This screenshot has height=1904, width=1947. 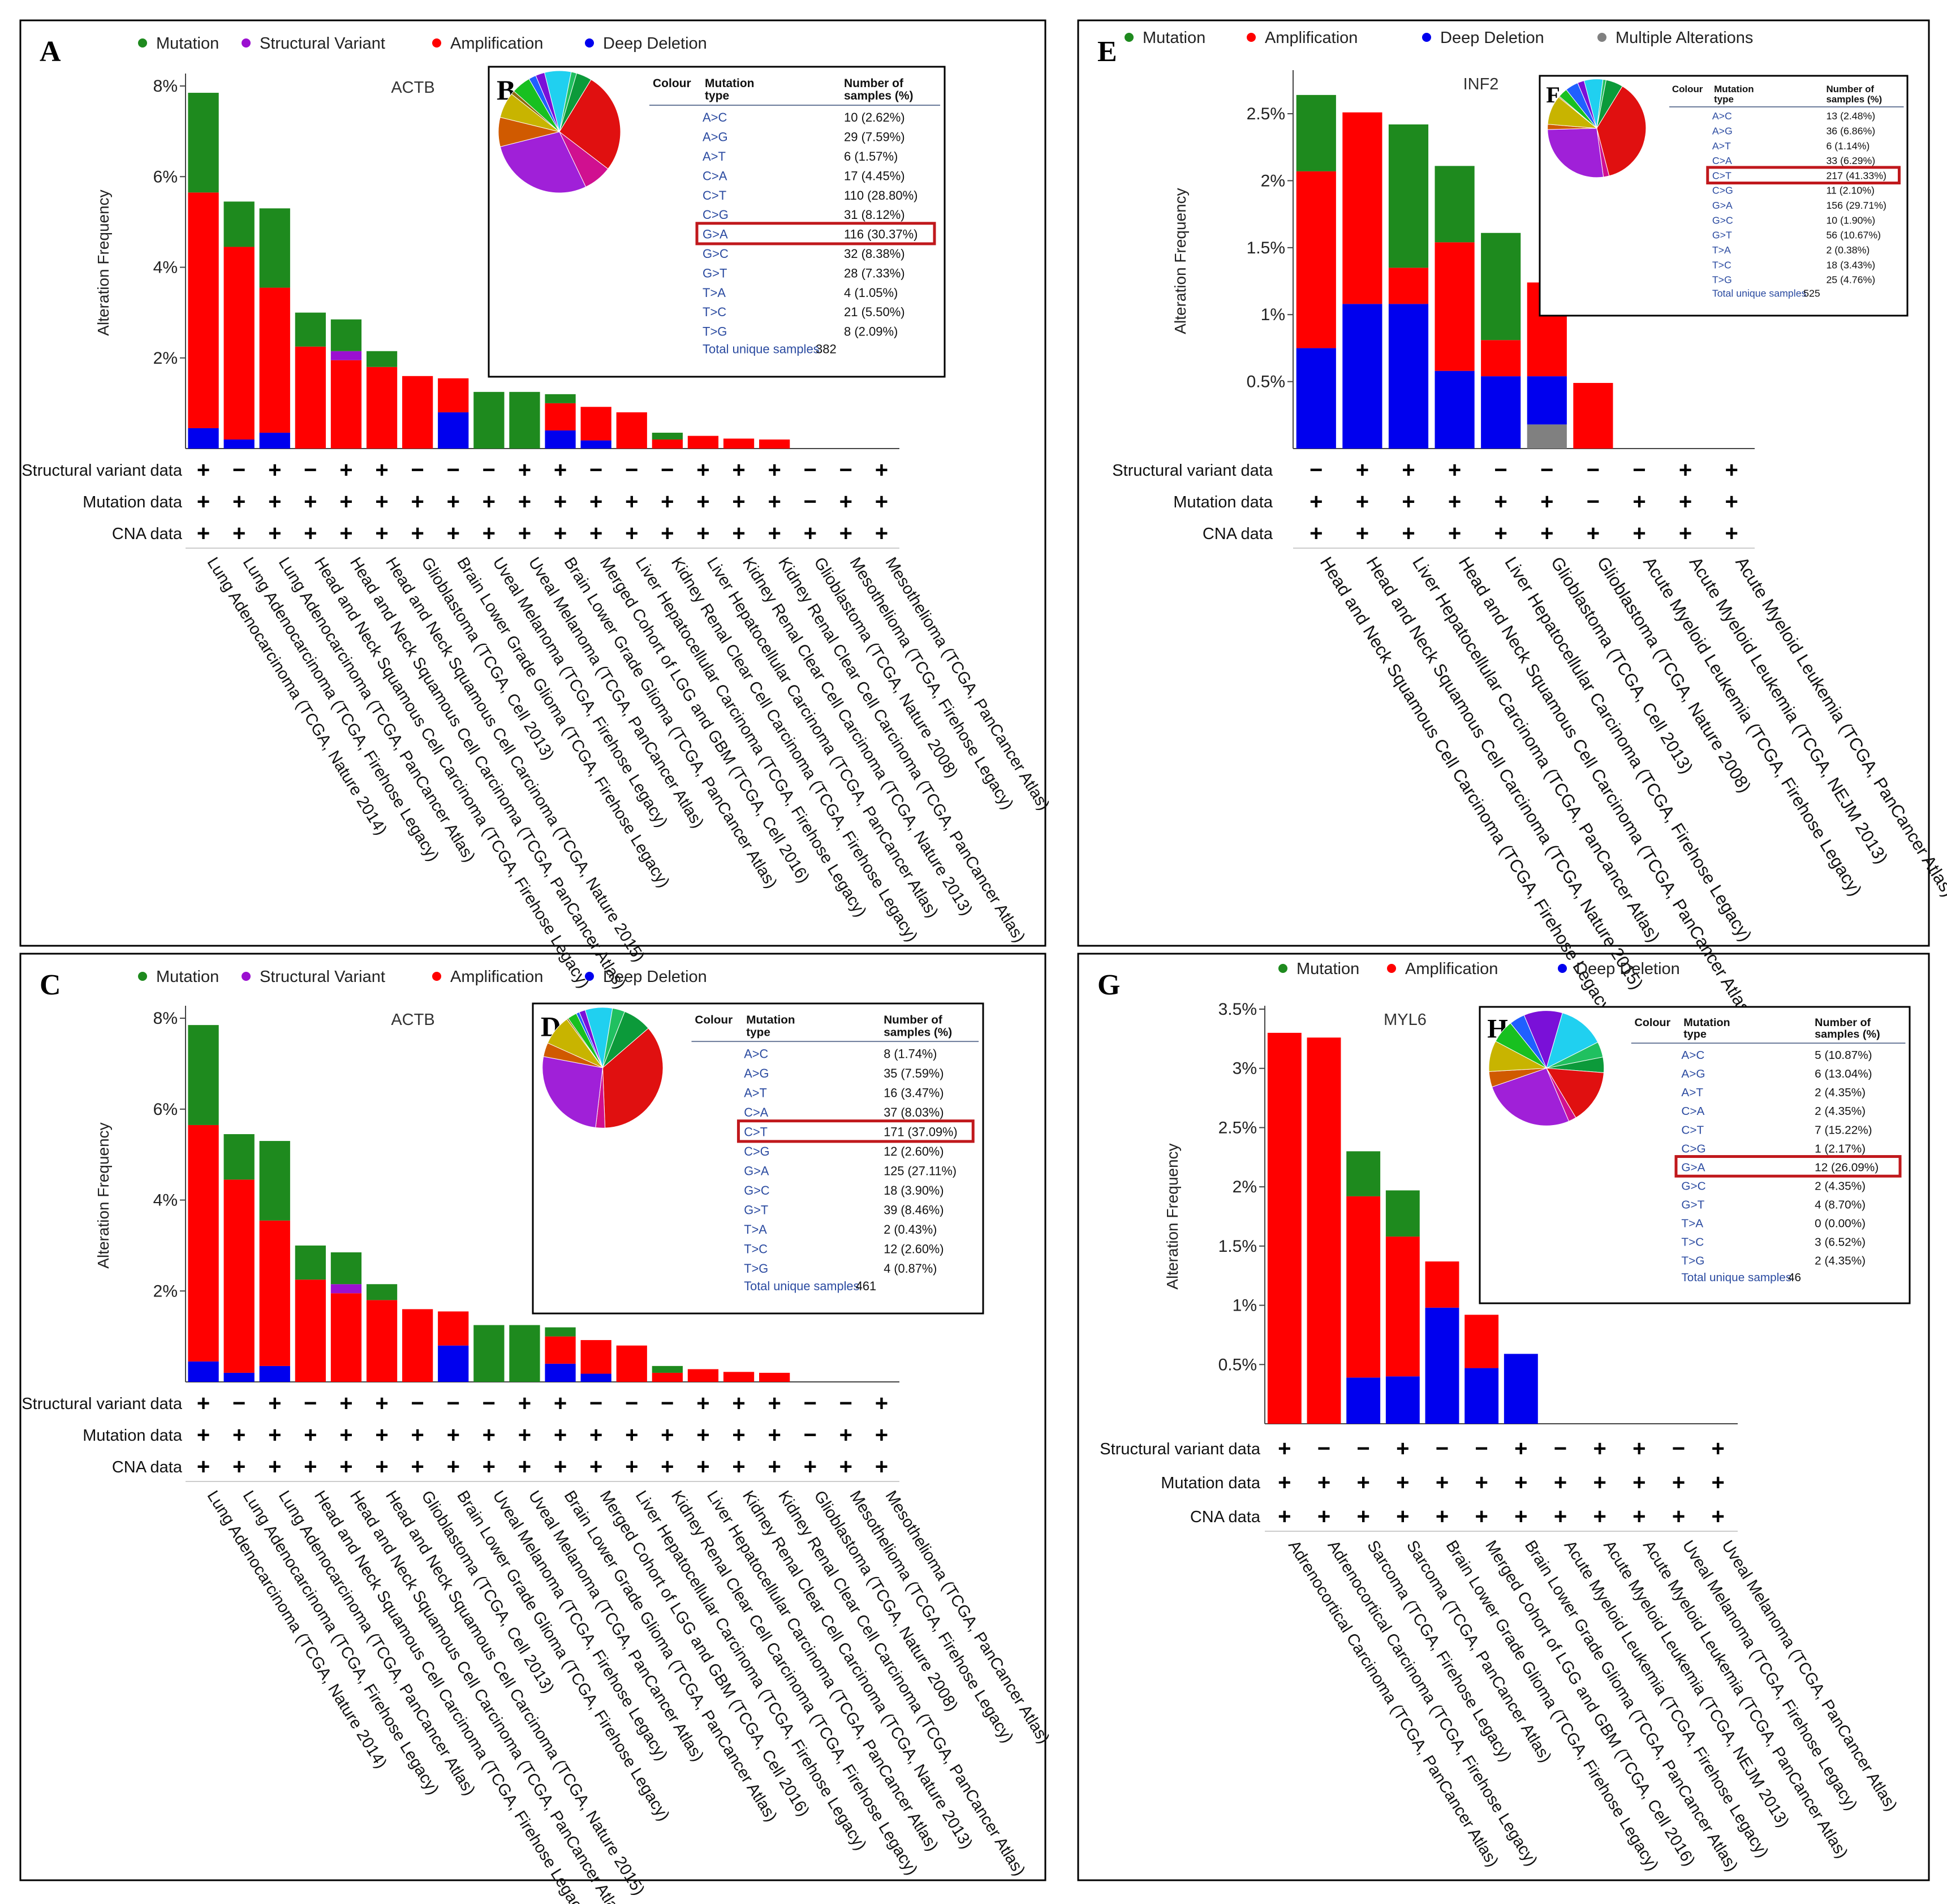 I want to click on header-number: Number of, so click(x=1843, y=1022).